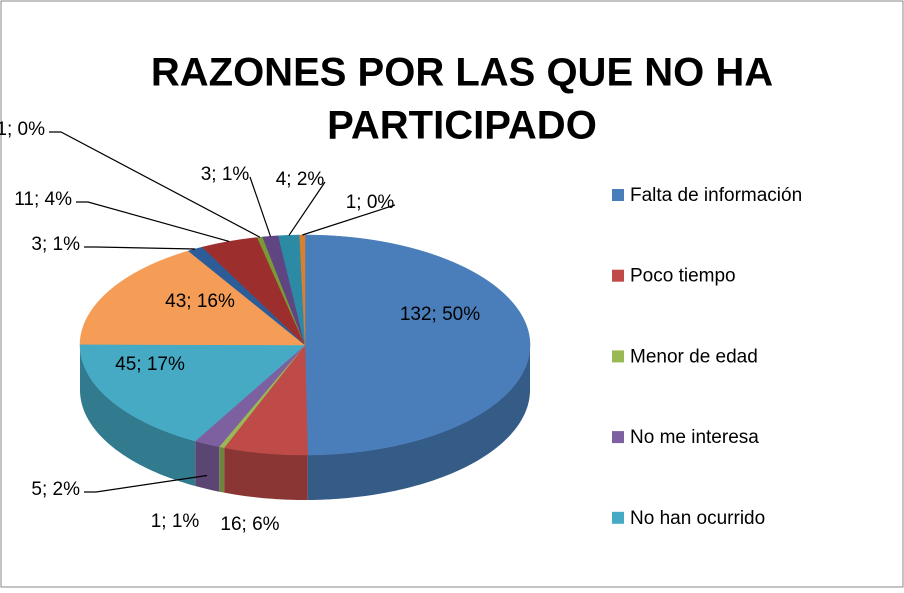 The image size is (904, 593). Describe the element at coordinates (150, 364) in the screenshot. I see `data-label: 45; 17%` at that location.